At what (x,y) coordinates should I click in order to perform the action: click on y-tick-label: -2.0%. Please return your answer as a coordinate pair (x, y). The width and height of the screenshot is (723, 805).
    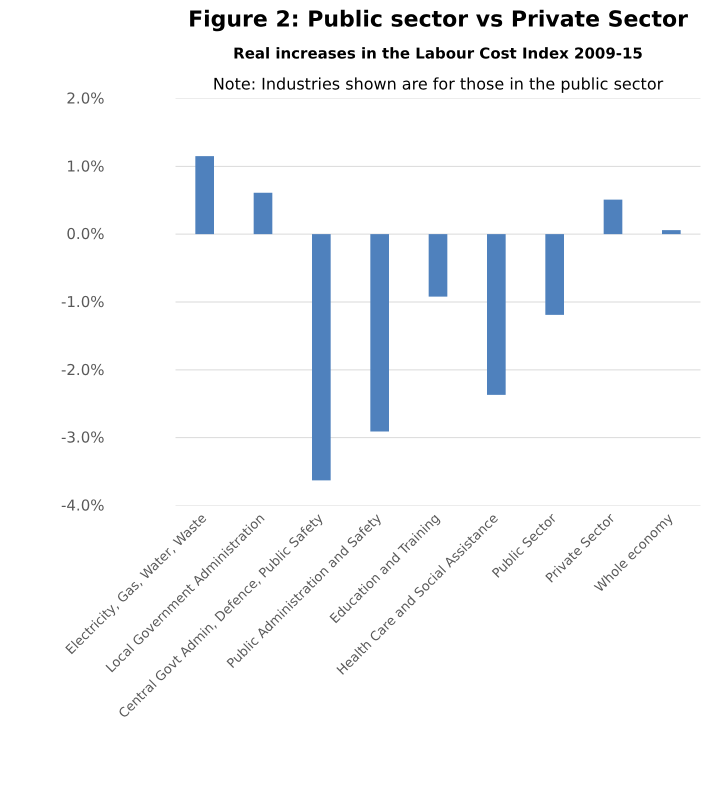
    Looking at the image, I should click on (82, 369).